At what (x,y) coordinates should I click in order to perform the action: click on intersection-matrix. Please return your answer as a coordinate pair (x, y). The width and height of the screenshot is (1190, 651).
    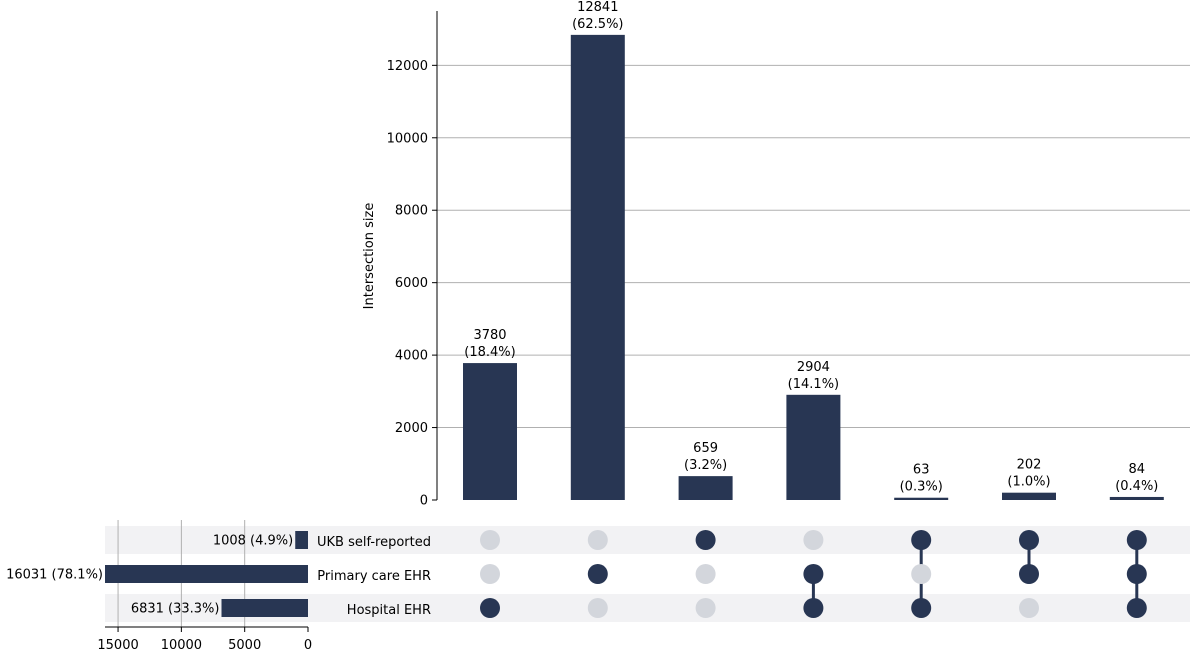
    Looking at the image, I should click on (813, 574).